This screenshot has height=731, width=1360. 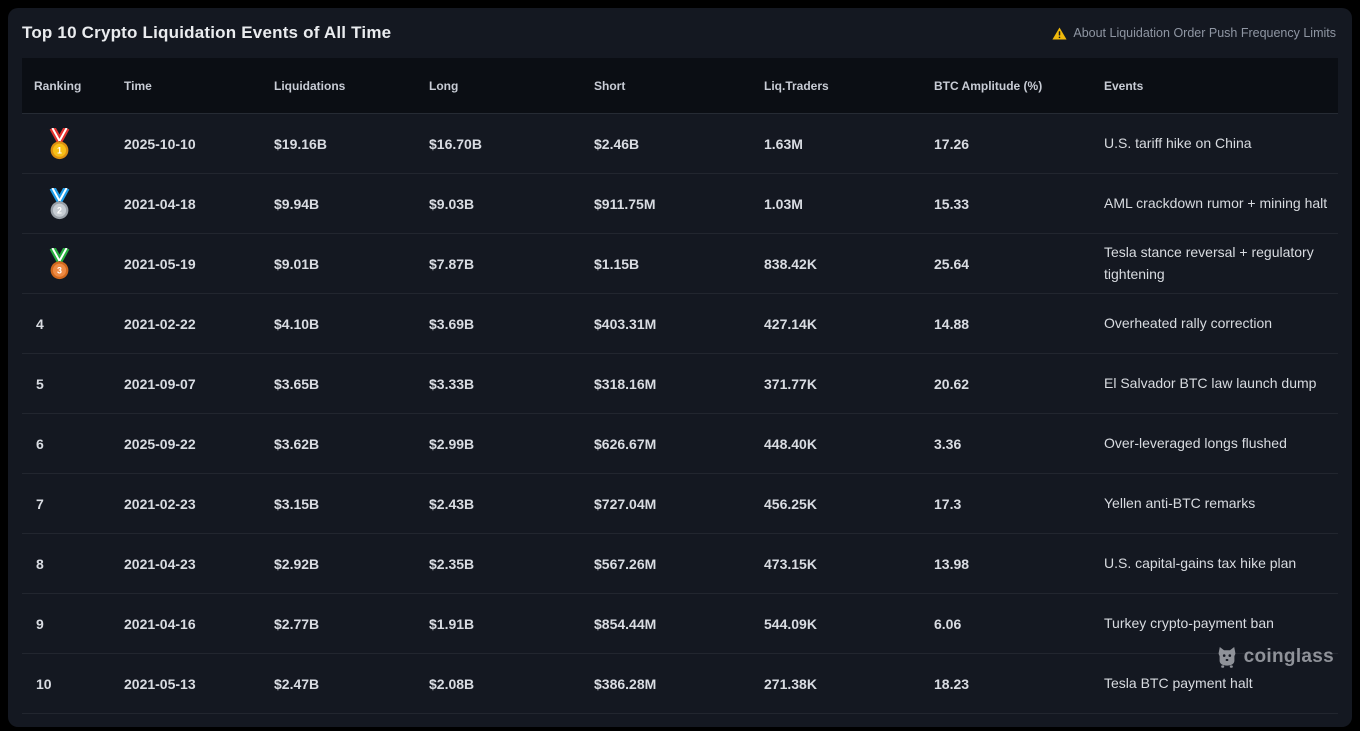 What do you see at coordinates (952, 323) in the screenshot?
I see `cell-btc-amplitude: 14.88` at bounding box center [952, 323].